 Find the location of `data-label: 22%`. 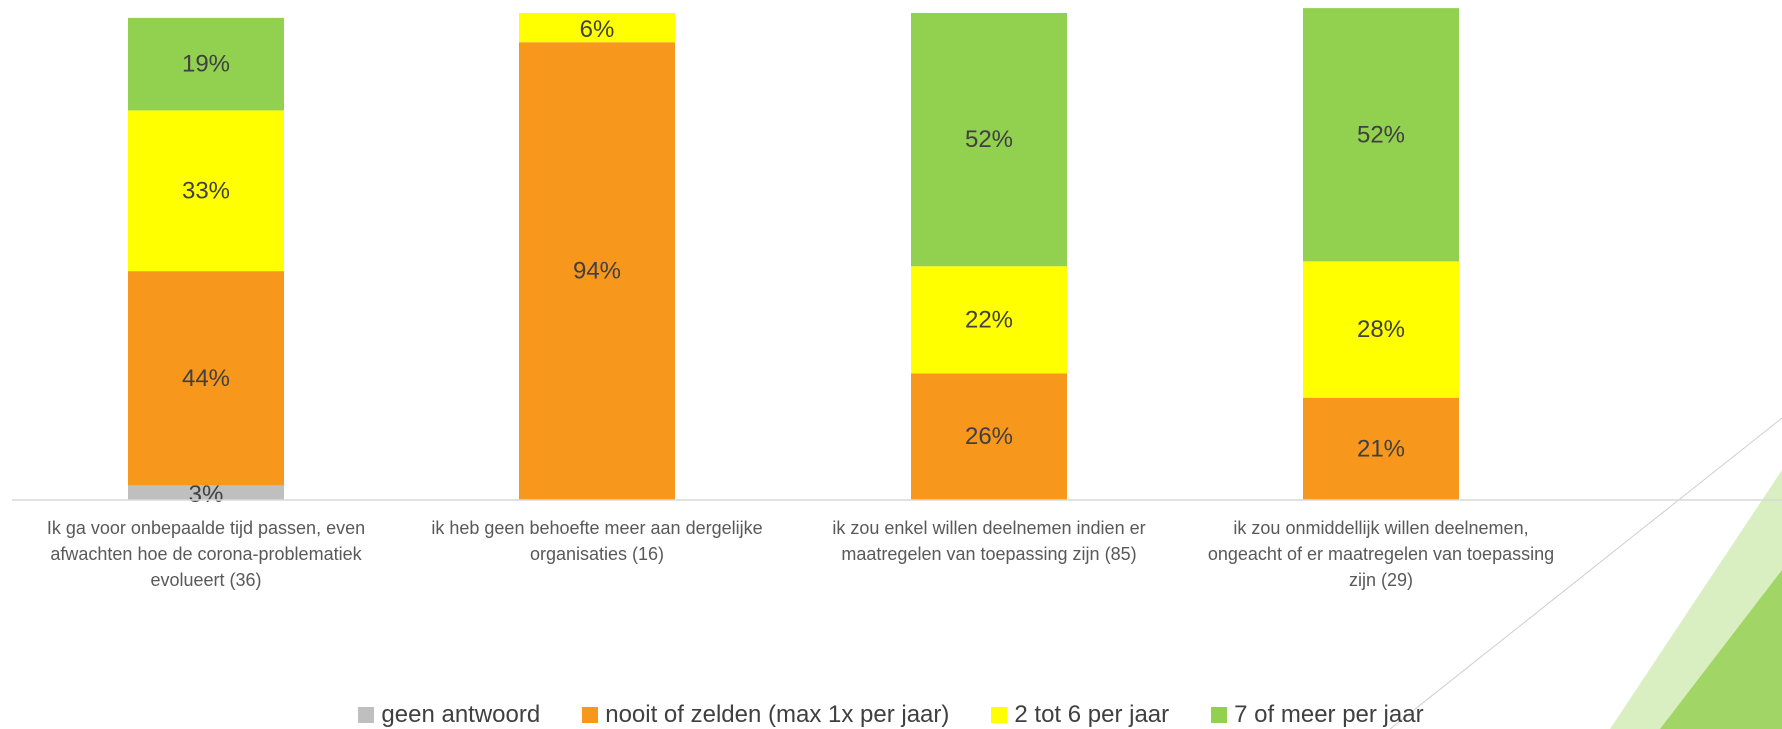

data-label: 22% is located at coordinates (989, 319).